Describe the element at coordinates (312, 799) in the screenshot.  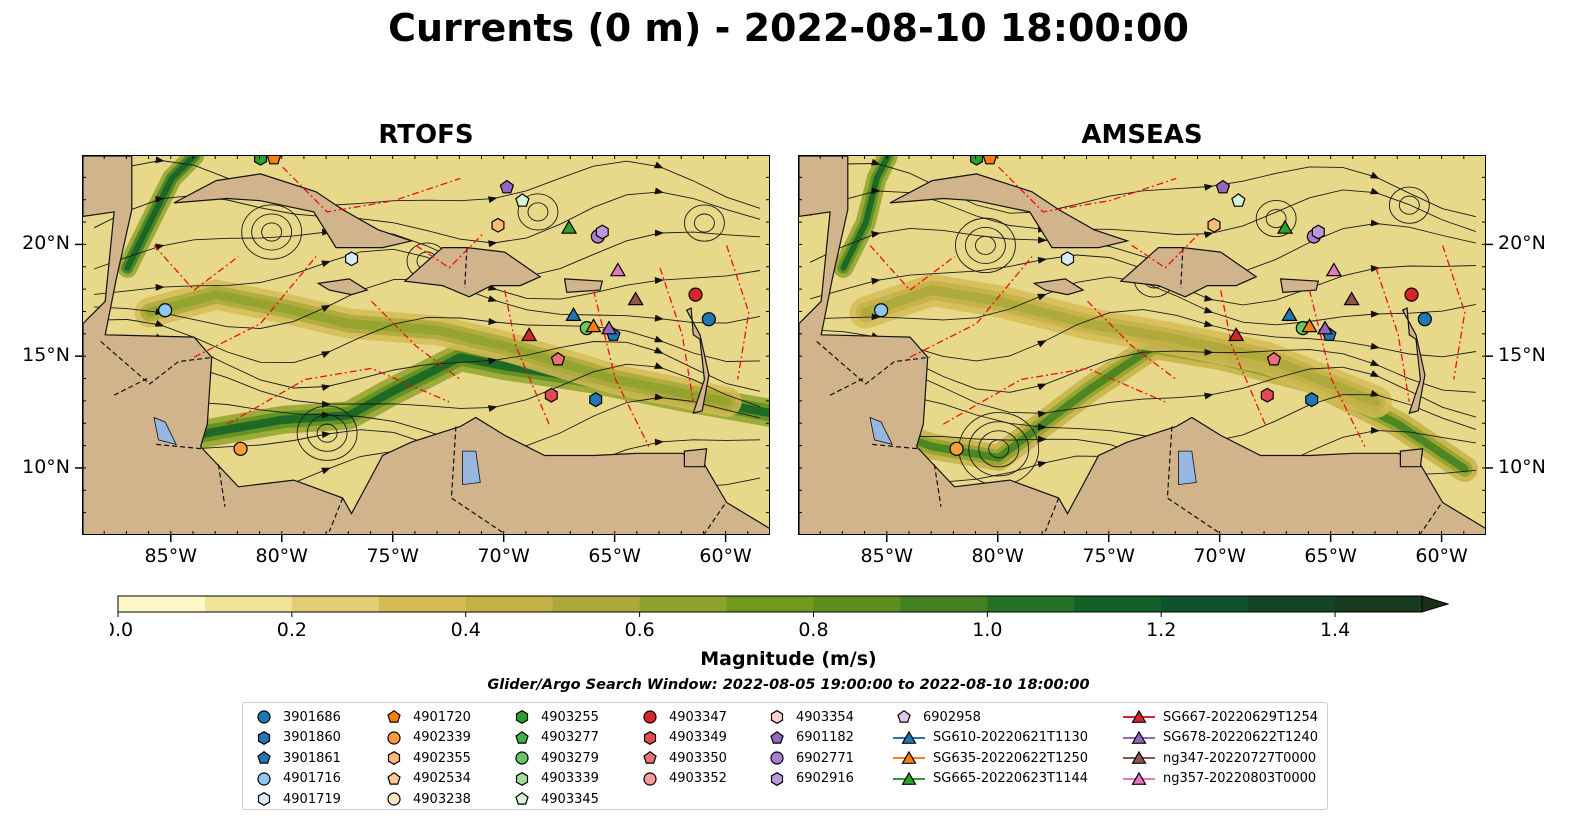
I see `legend-label: 4901719` at that location.